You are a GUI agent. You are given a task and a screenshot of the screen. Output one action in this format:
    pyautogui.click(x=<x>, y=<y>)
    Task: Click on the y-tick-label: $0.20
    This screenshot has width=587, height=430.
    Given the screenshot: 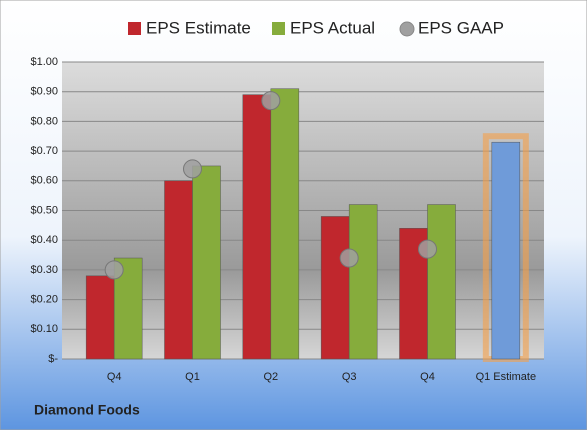 What is the action you would take?
    pyautogui.click(x=44, y=300)
    